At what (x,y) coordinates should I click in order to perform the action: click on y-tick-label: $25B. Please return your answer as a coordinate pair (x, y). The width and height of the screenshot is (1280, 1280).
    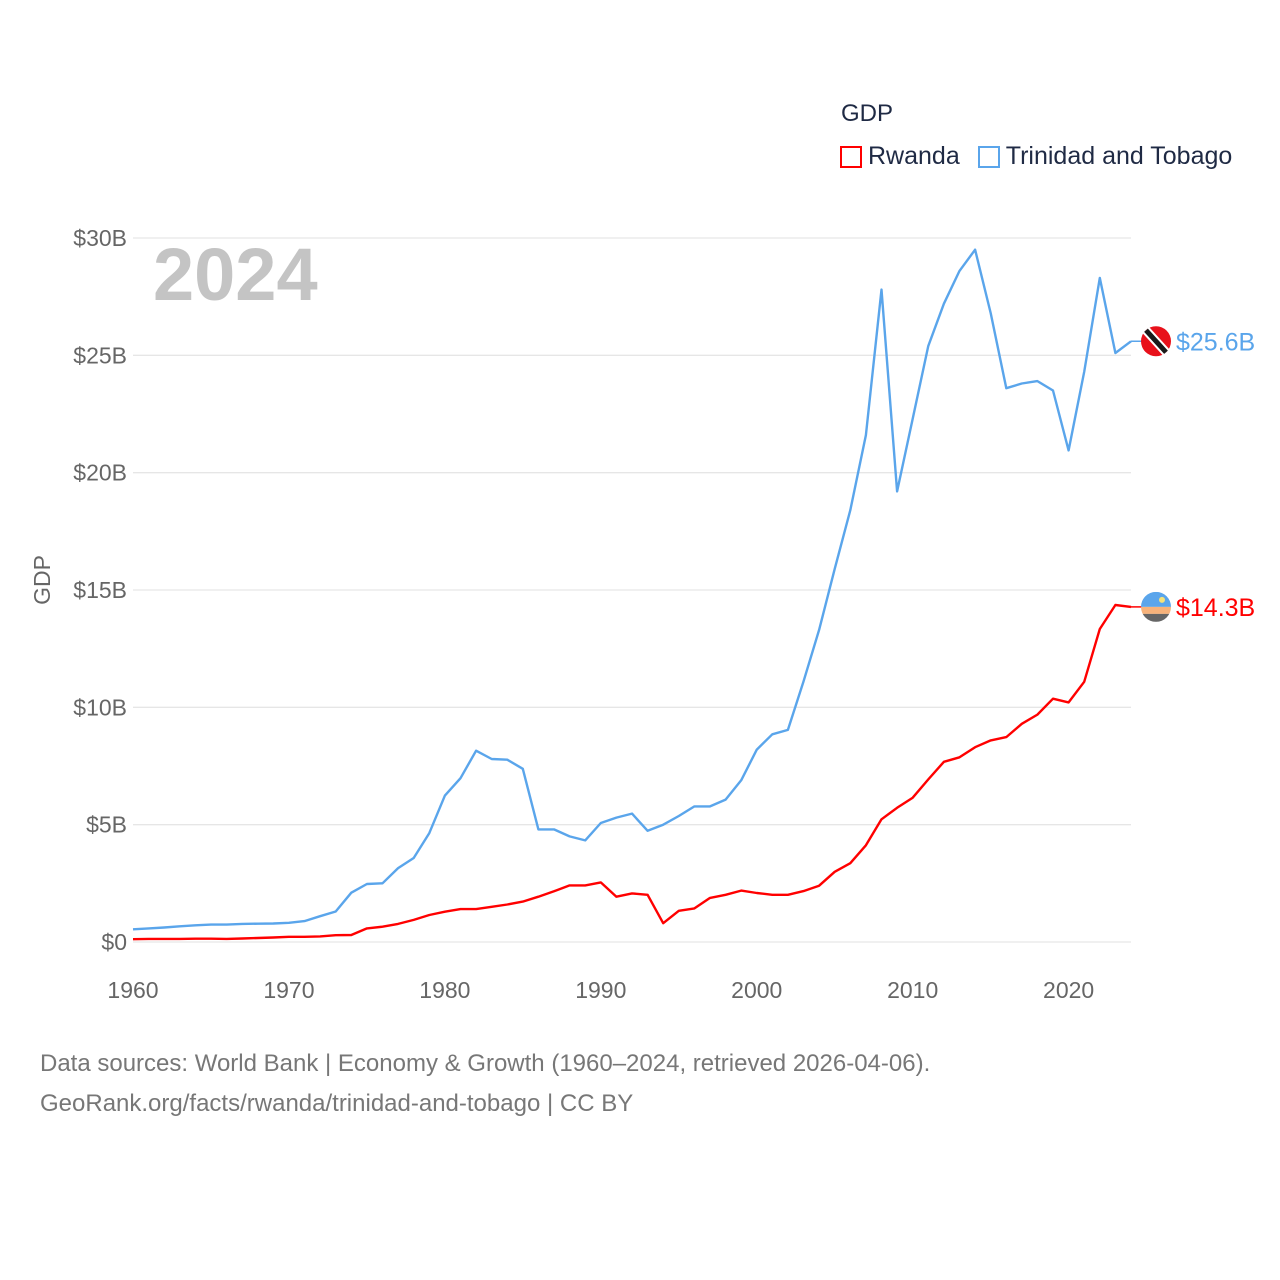
    Looking at the image, I should click on (100, 355).